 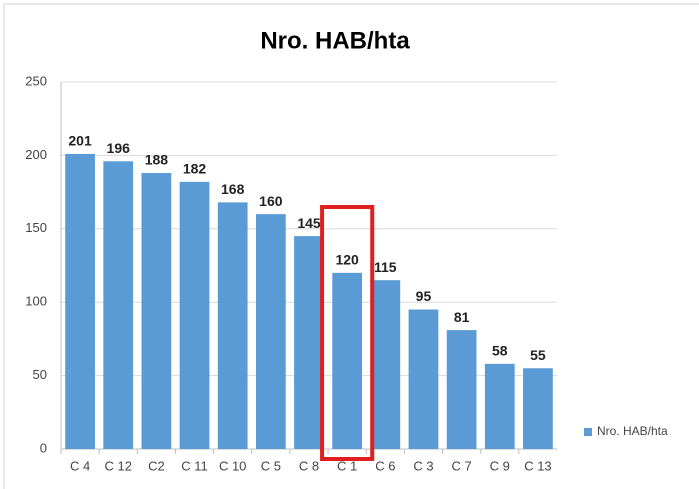 I want to click on x-tick-label: C 5, so click(x=271, y=465).